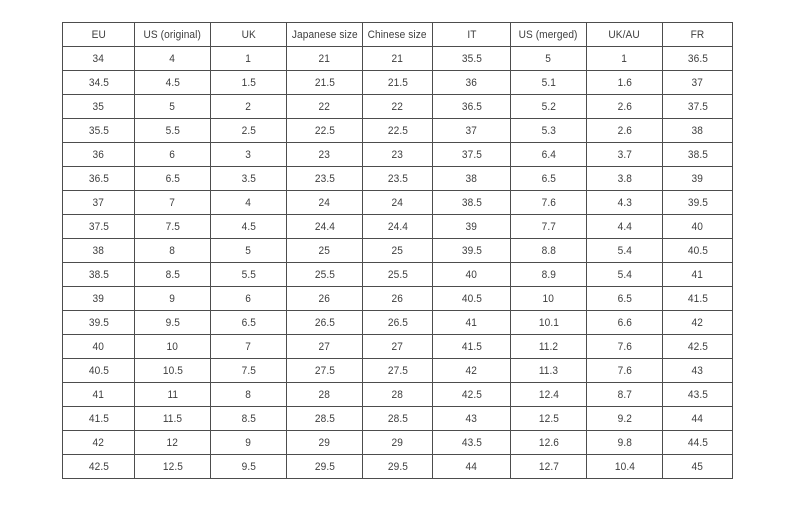 This screenshot has height=505, width=793. I want to click on table-cell: 24, so click(324, 202).